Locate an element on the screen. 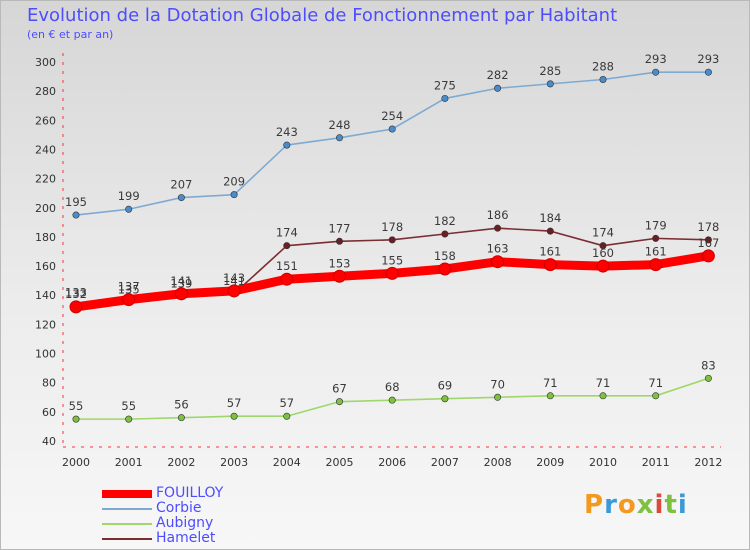 Image resolution: width=750 pixels, height=550 pixels. y-tick-label: 240 is located at coordinates (45, 149).